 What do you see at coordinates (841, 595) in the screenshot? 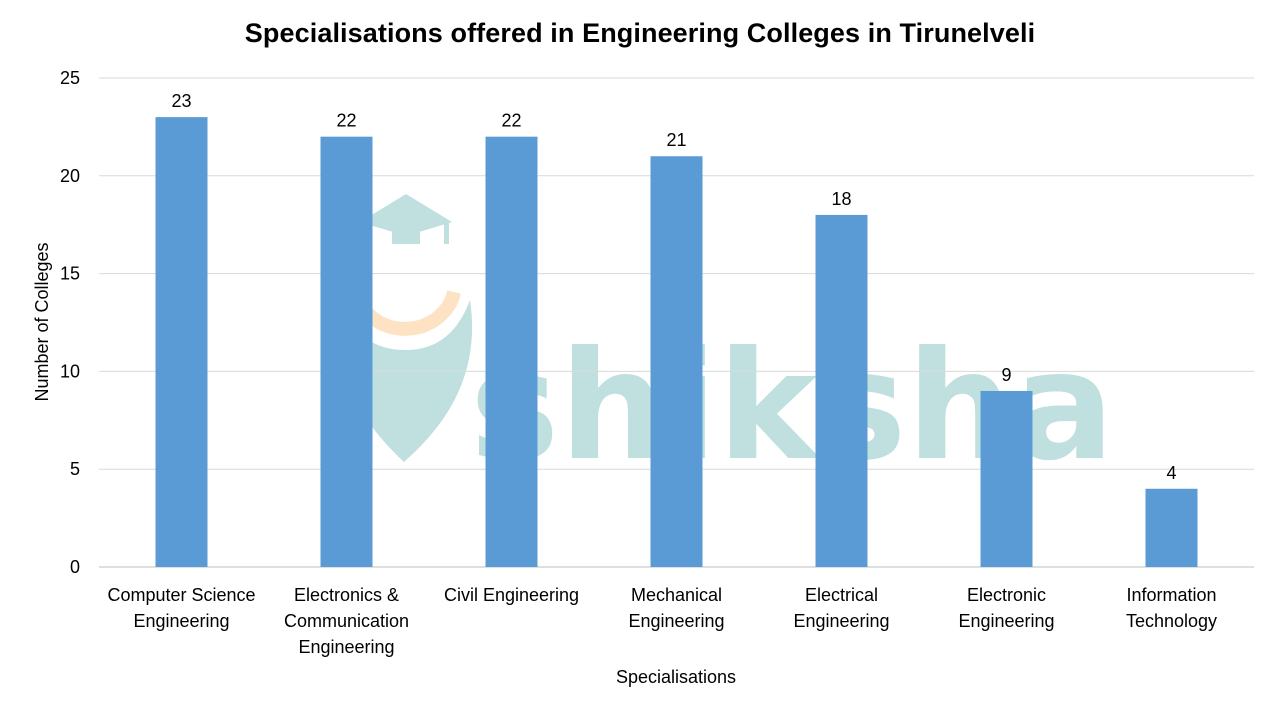
I see `x-tick-label-line: Electrical` at bounding box center [841, 595].